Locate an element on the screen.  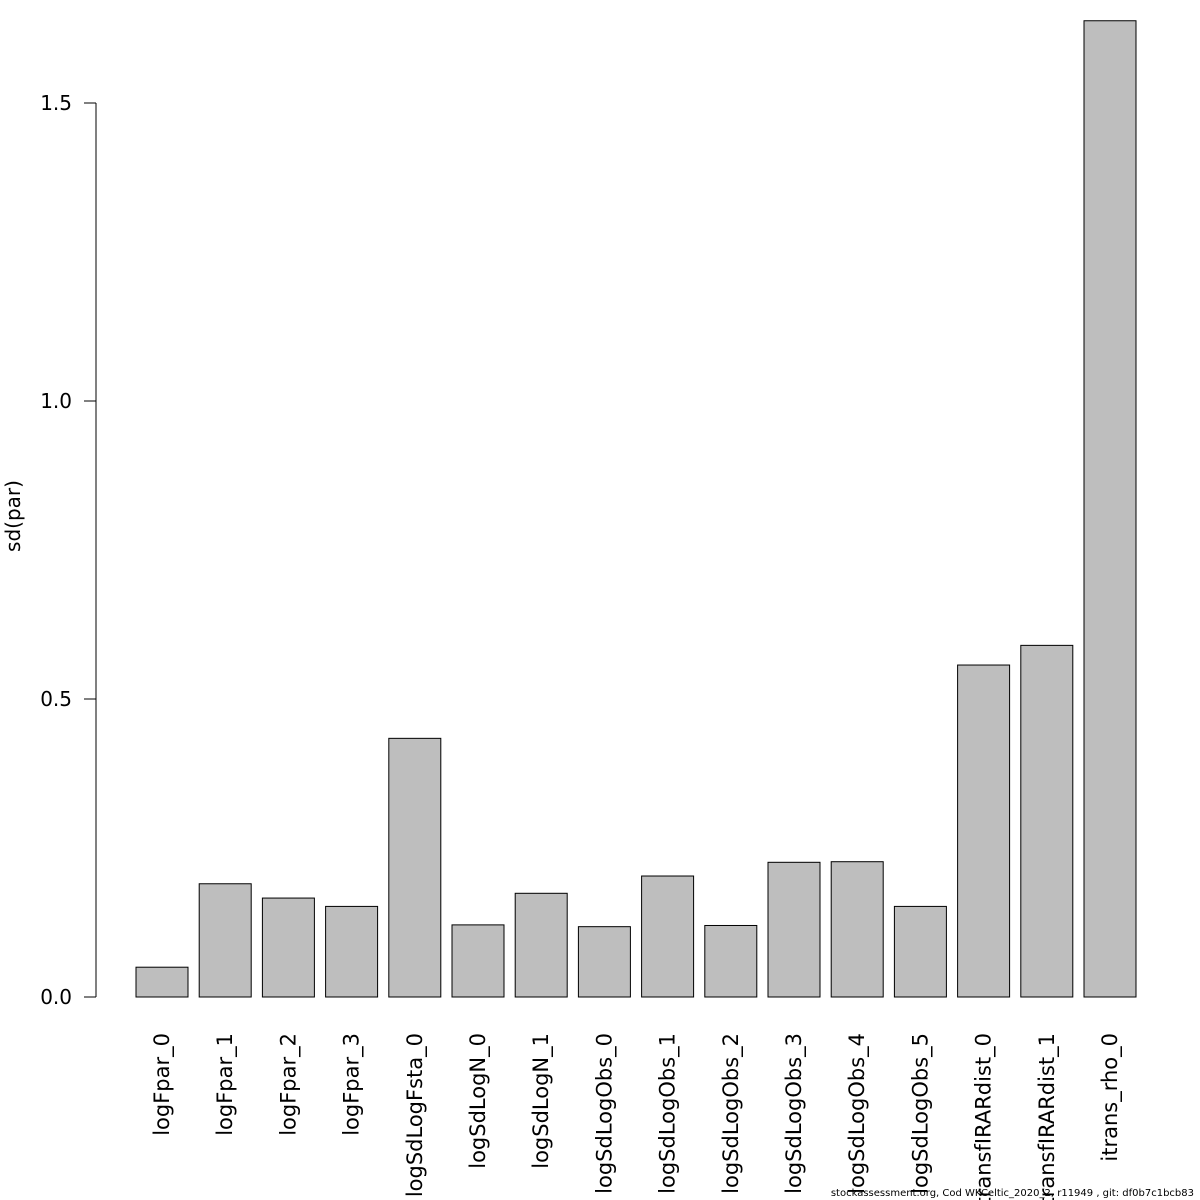
x-tick-label: logFpar_0 is located at coordinates (162, 1084).